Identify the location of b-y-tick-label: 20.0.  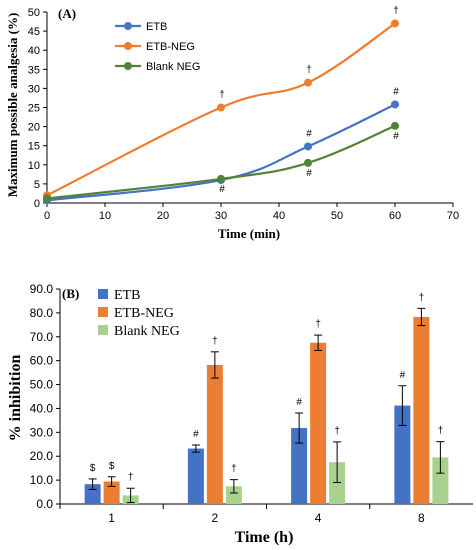
(42, 456).